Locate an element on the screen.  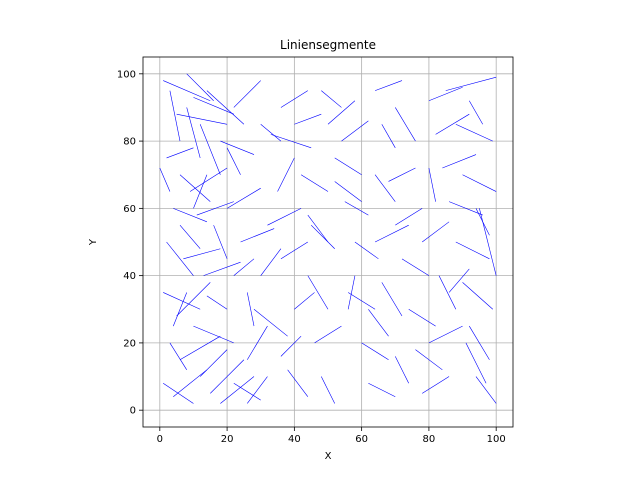
y-tick-label: 40 is located at coordinates (129, 276).